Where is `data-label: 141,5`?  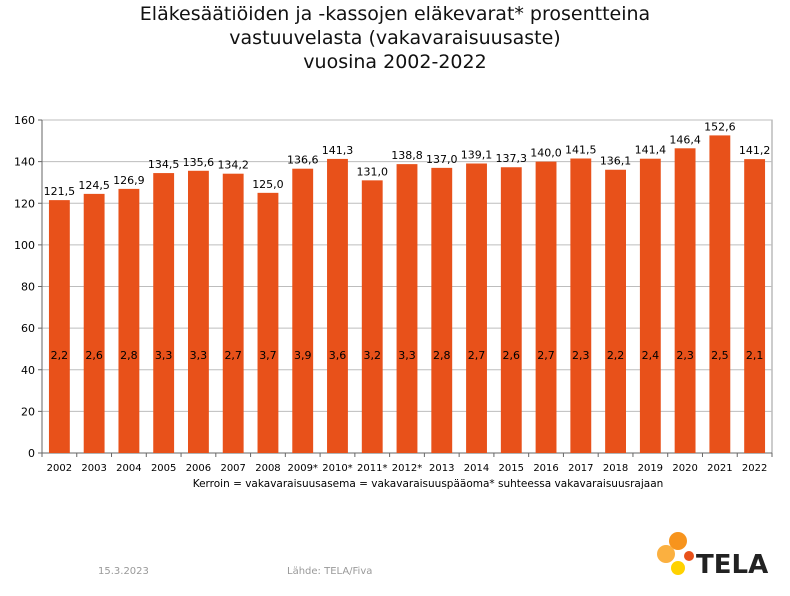 data-label: 141,5 is located at coordinates (581, 150).